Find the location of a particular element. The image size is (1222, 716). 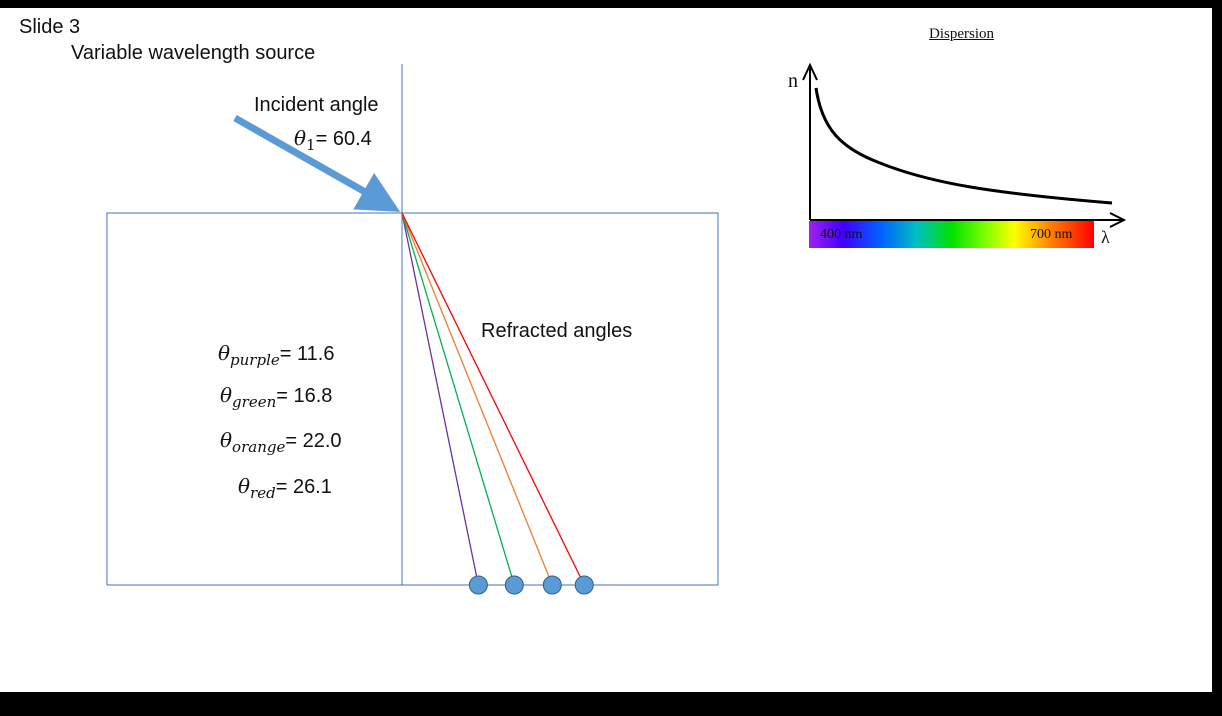

incident-ray-arrow is located at coordinates (317, 163).